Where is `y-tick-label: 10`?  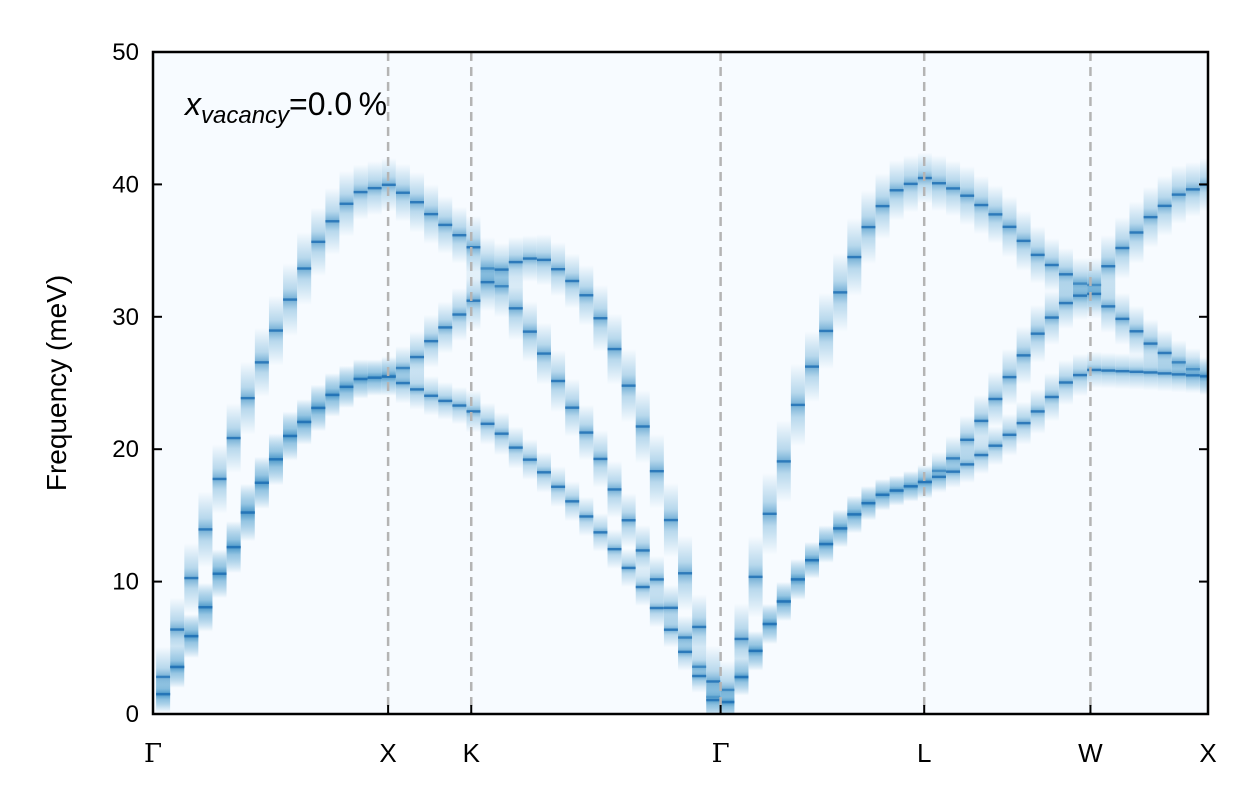
y-tick-label: 10 is located at coordinates (125, 582).